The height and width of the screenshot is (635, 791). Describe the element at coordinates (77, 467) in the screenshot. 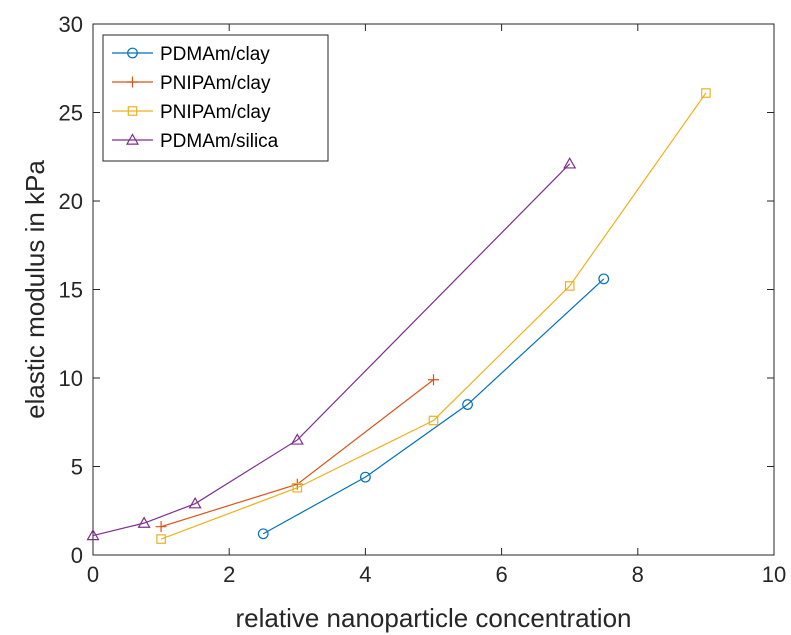

I see `y-tick-label: 5` at that location.